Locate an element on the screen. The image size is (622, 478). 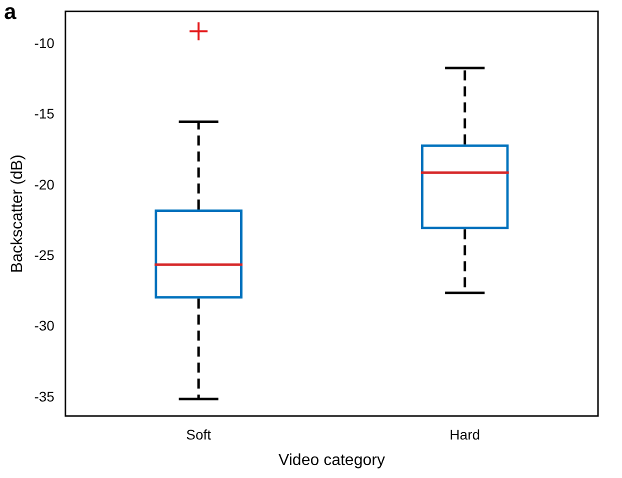
x-axis-title: Video category is located at coordinates (331, 460).